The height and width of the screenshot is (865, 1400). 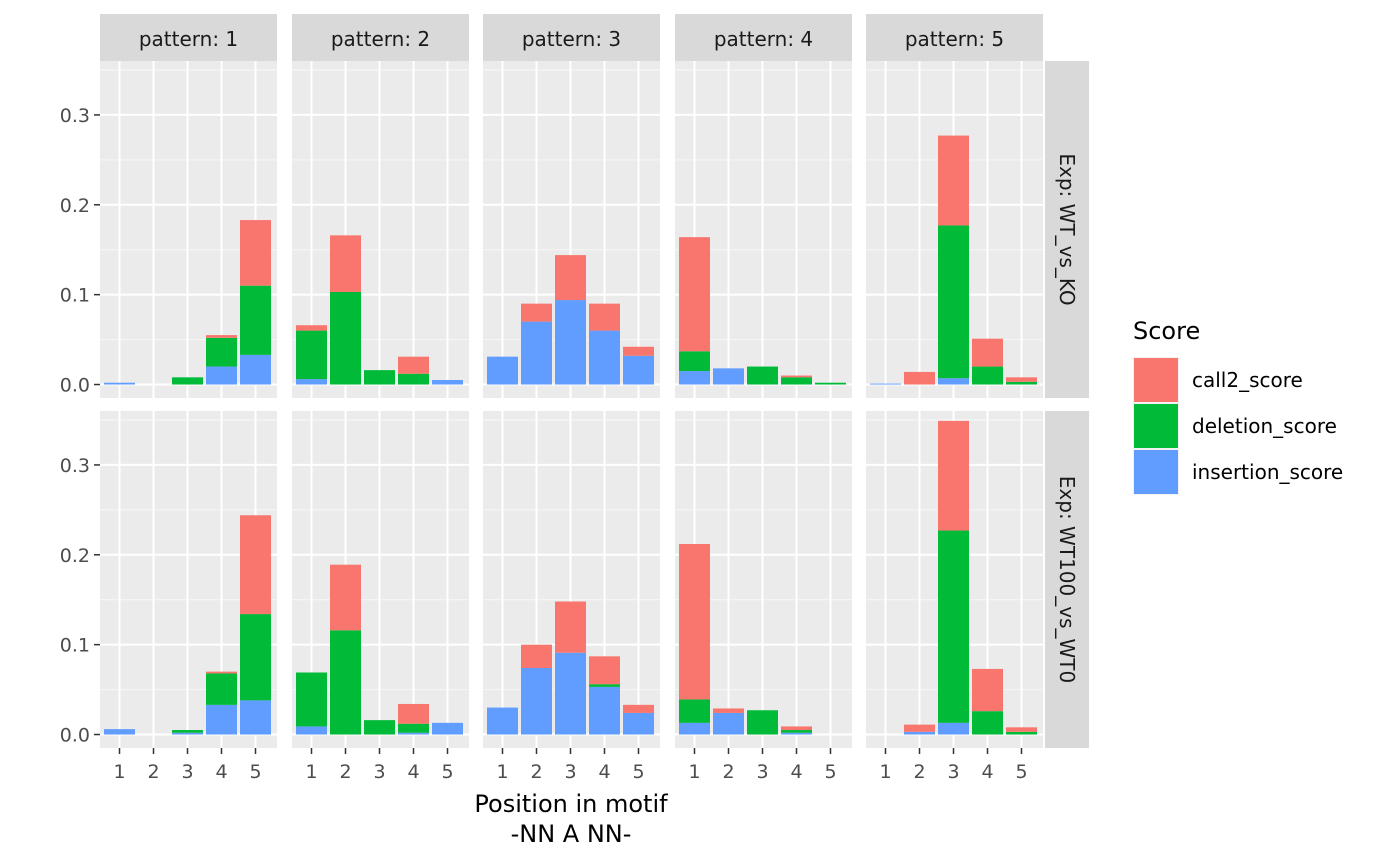 I want to click on legend-swatch-insertion_score, so click(x=1156, y=472).